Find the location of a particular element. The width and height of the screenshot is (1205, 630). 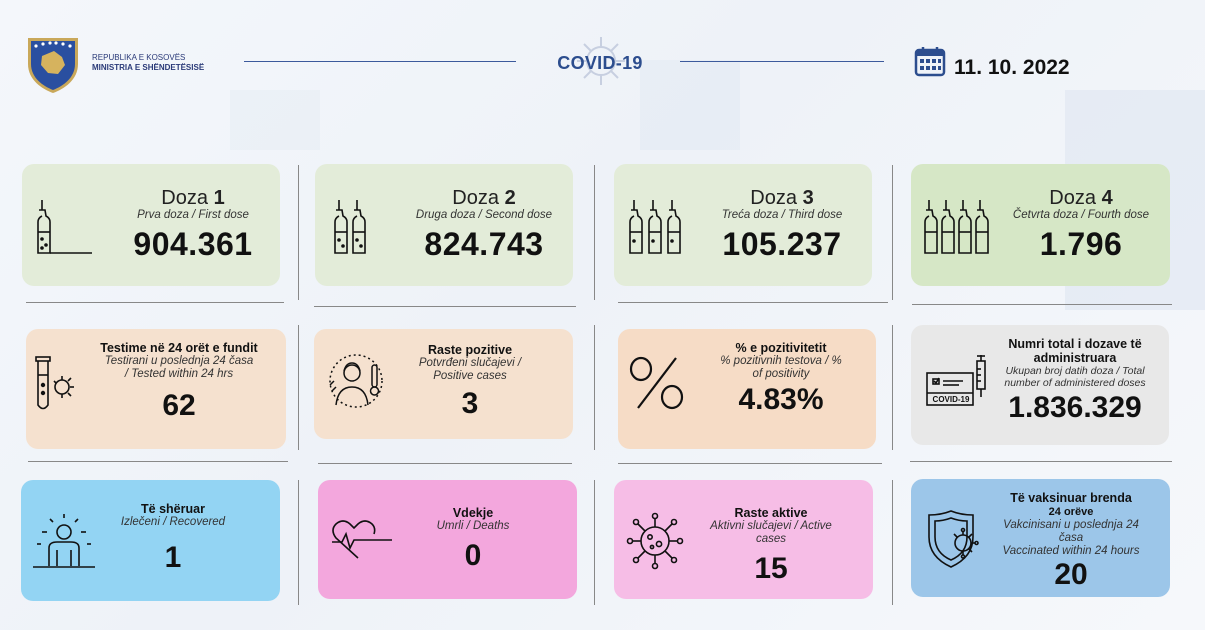

positive-cases-subtitle: Potvrđeni slučajevi / Positive cases is located at coordinates (470, 369).